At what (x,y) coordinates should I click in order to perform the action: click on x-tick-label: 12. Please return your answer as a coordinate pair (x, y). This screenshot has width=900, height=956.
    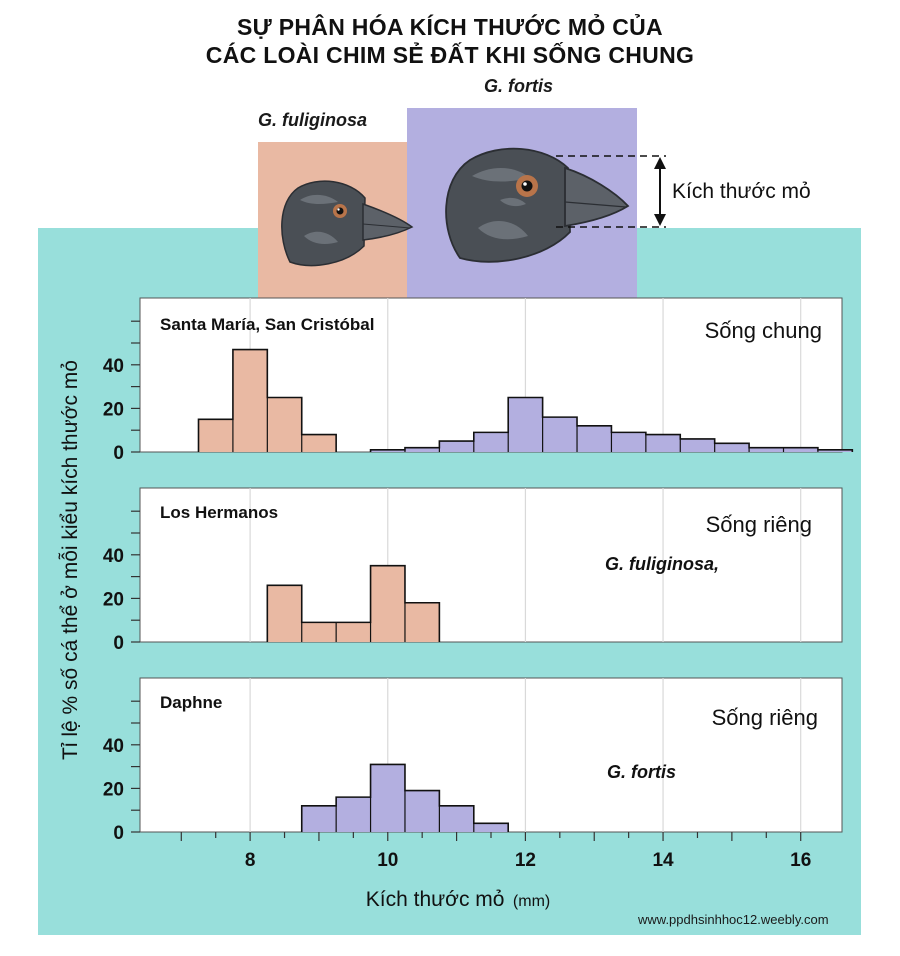
    Looking at the image, I should click on (525, 860).